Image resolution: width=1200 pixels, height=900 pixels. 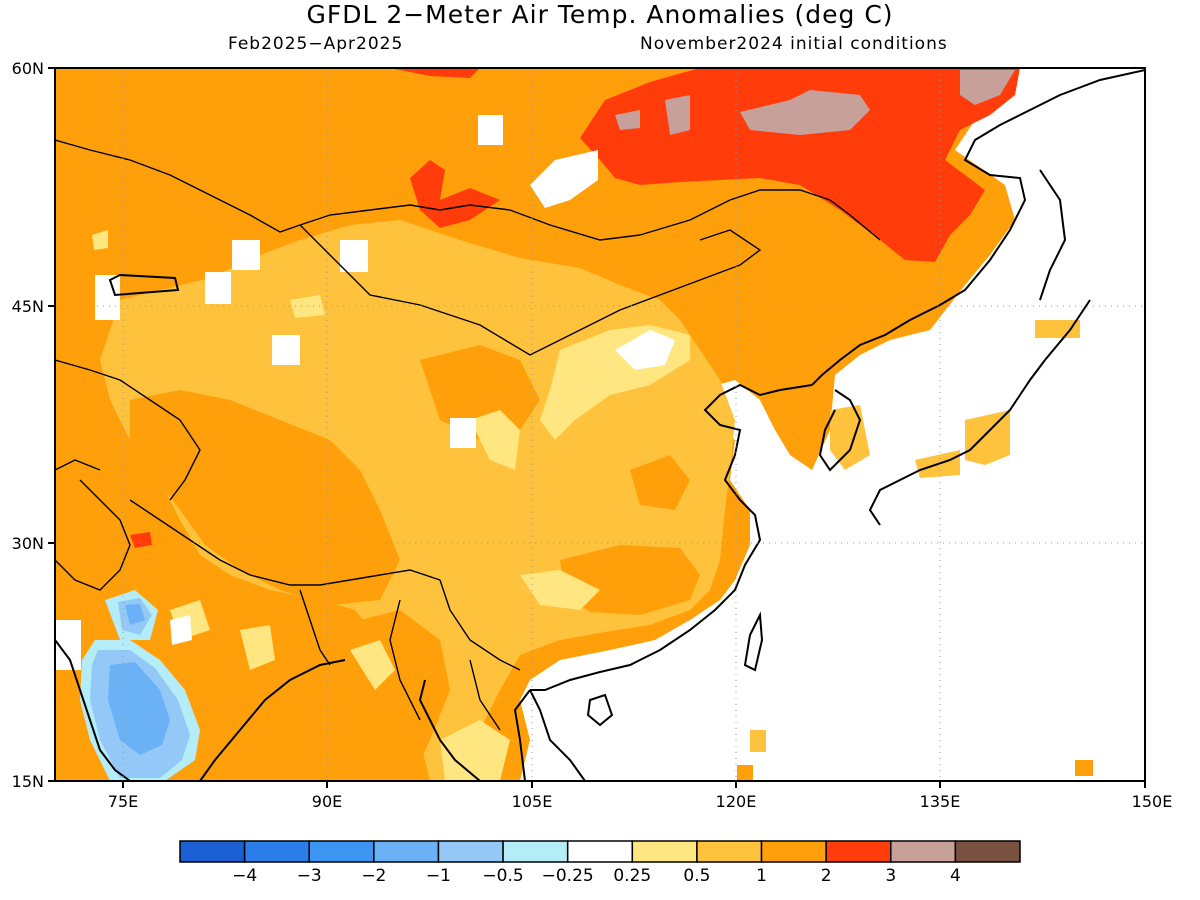 What do you see at coordinates (794, 44) in the screenshot?
I see `initial-conditions-label: November2024 initial conditions` at bounding box center [794, 44].